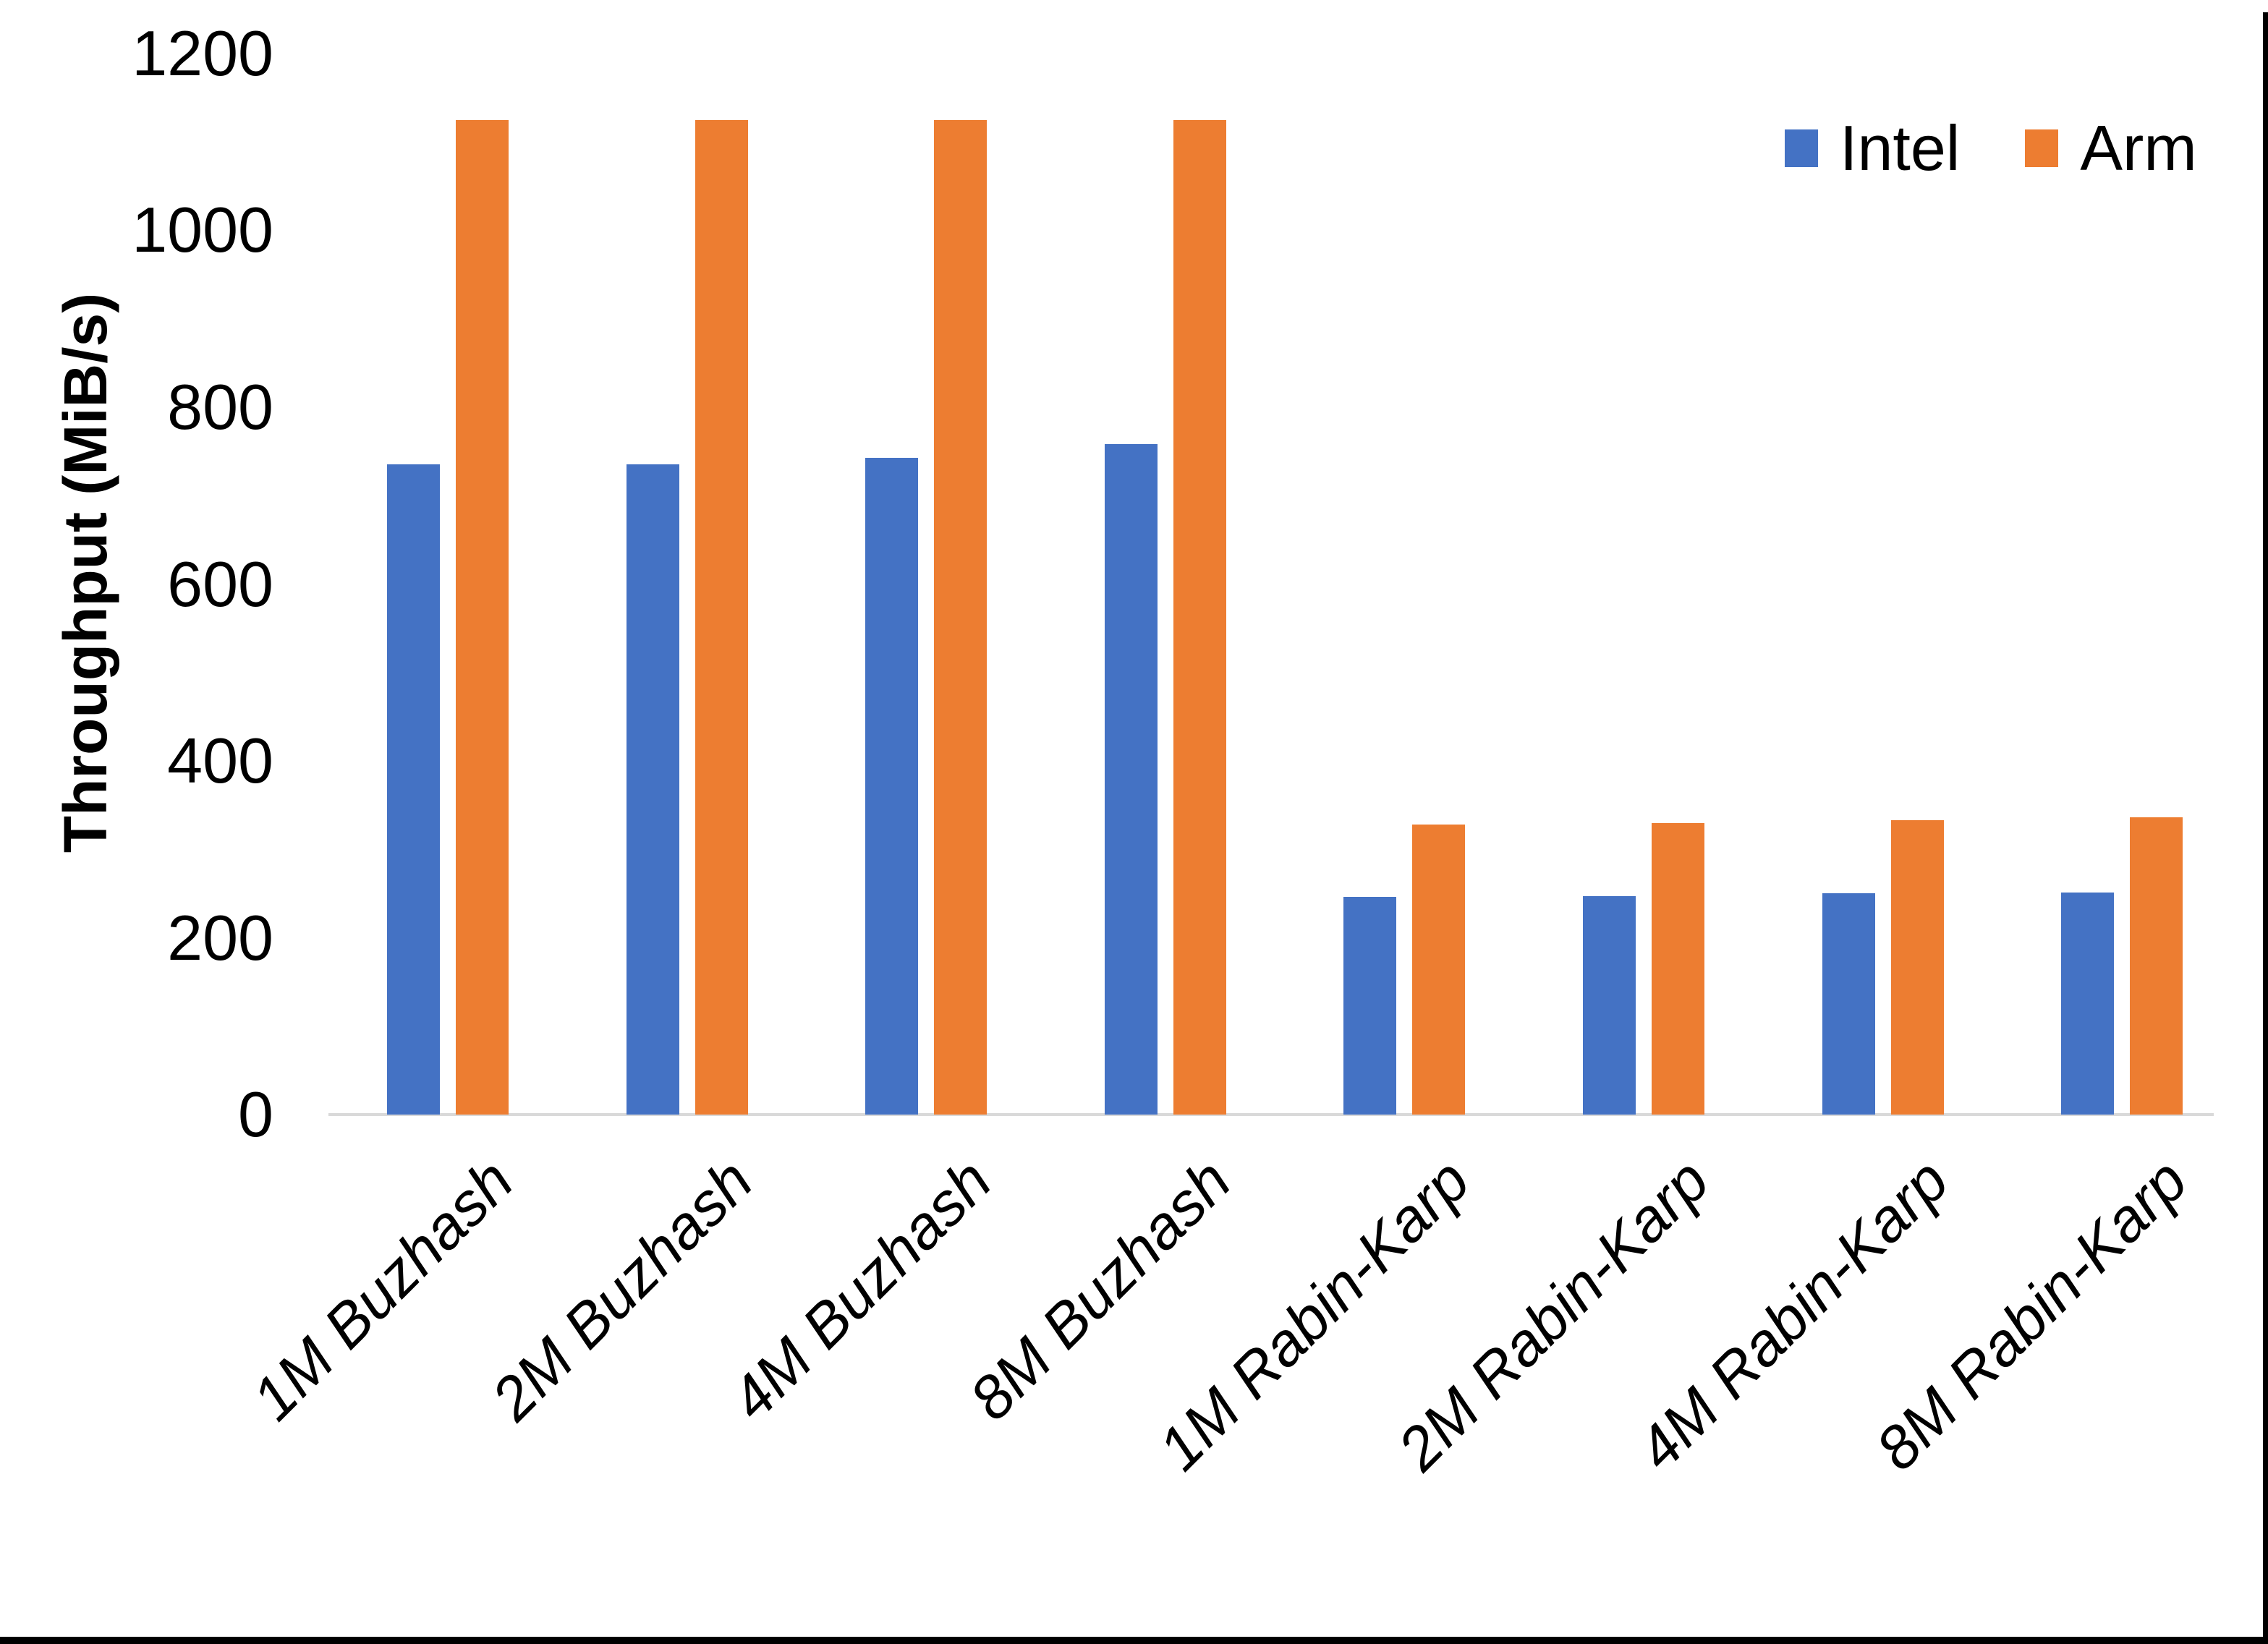 Image resolution: width=2268 pixels, height=1644 pixels. What do you see at coordinates (891, 786) in the screenshot?
I see `bar-intel-4m-buzhash` at bounding box center [891, 786].